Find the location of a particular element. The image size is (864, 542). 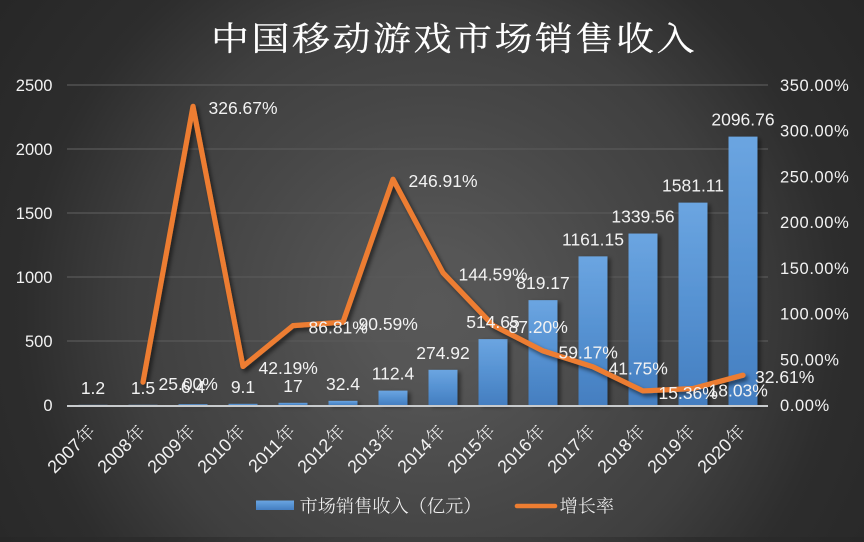

svg-text: 50.00% is located at coordinates (810, 360).